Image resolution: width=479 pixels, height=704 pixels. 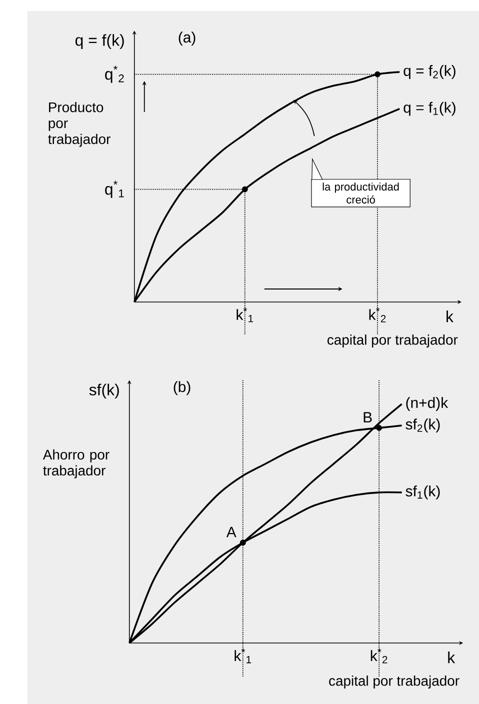 I want to click on text: Ahorro por trabajador, so click(x=76, y=463).